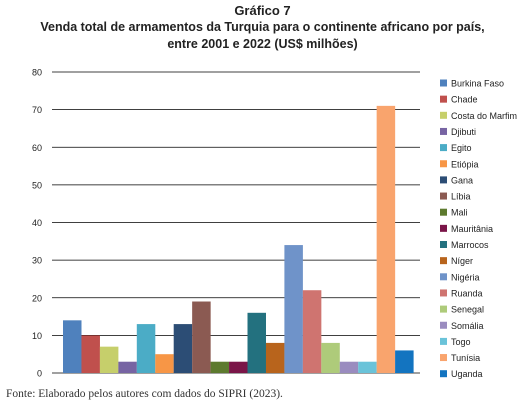  I want to click on bar-mali, so click(220, 367).